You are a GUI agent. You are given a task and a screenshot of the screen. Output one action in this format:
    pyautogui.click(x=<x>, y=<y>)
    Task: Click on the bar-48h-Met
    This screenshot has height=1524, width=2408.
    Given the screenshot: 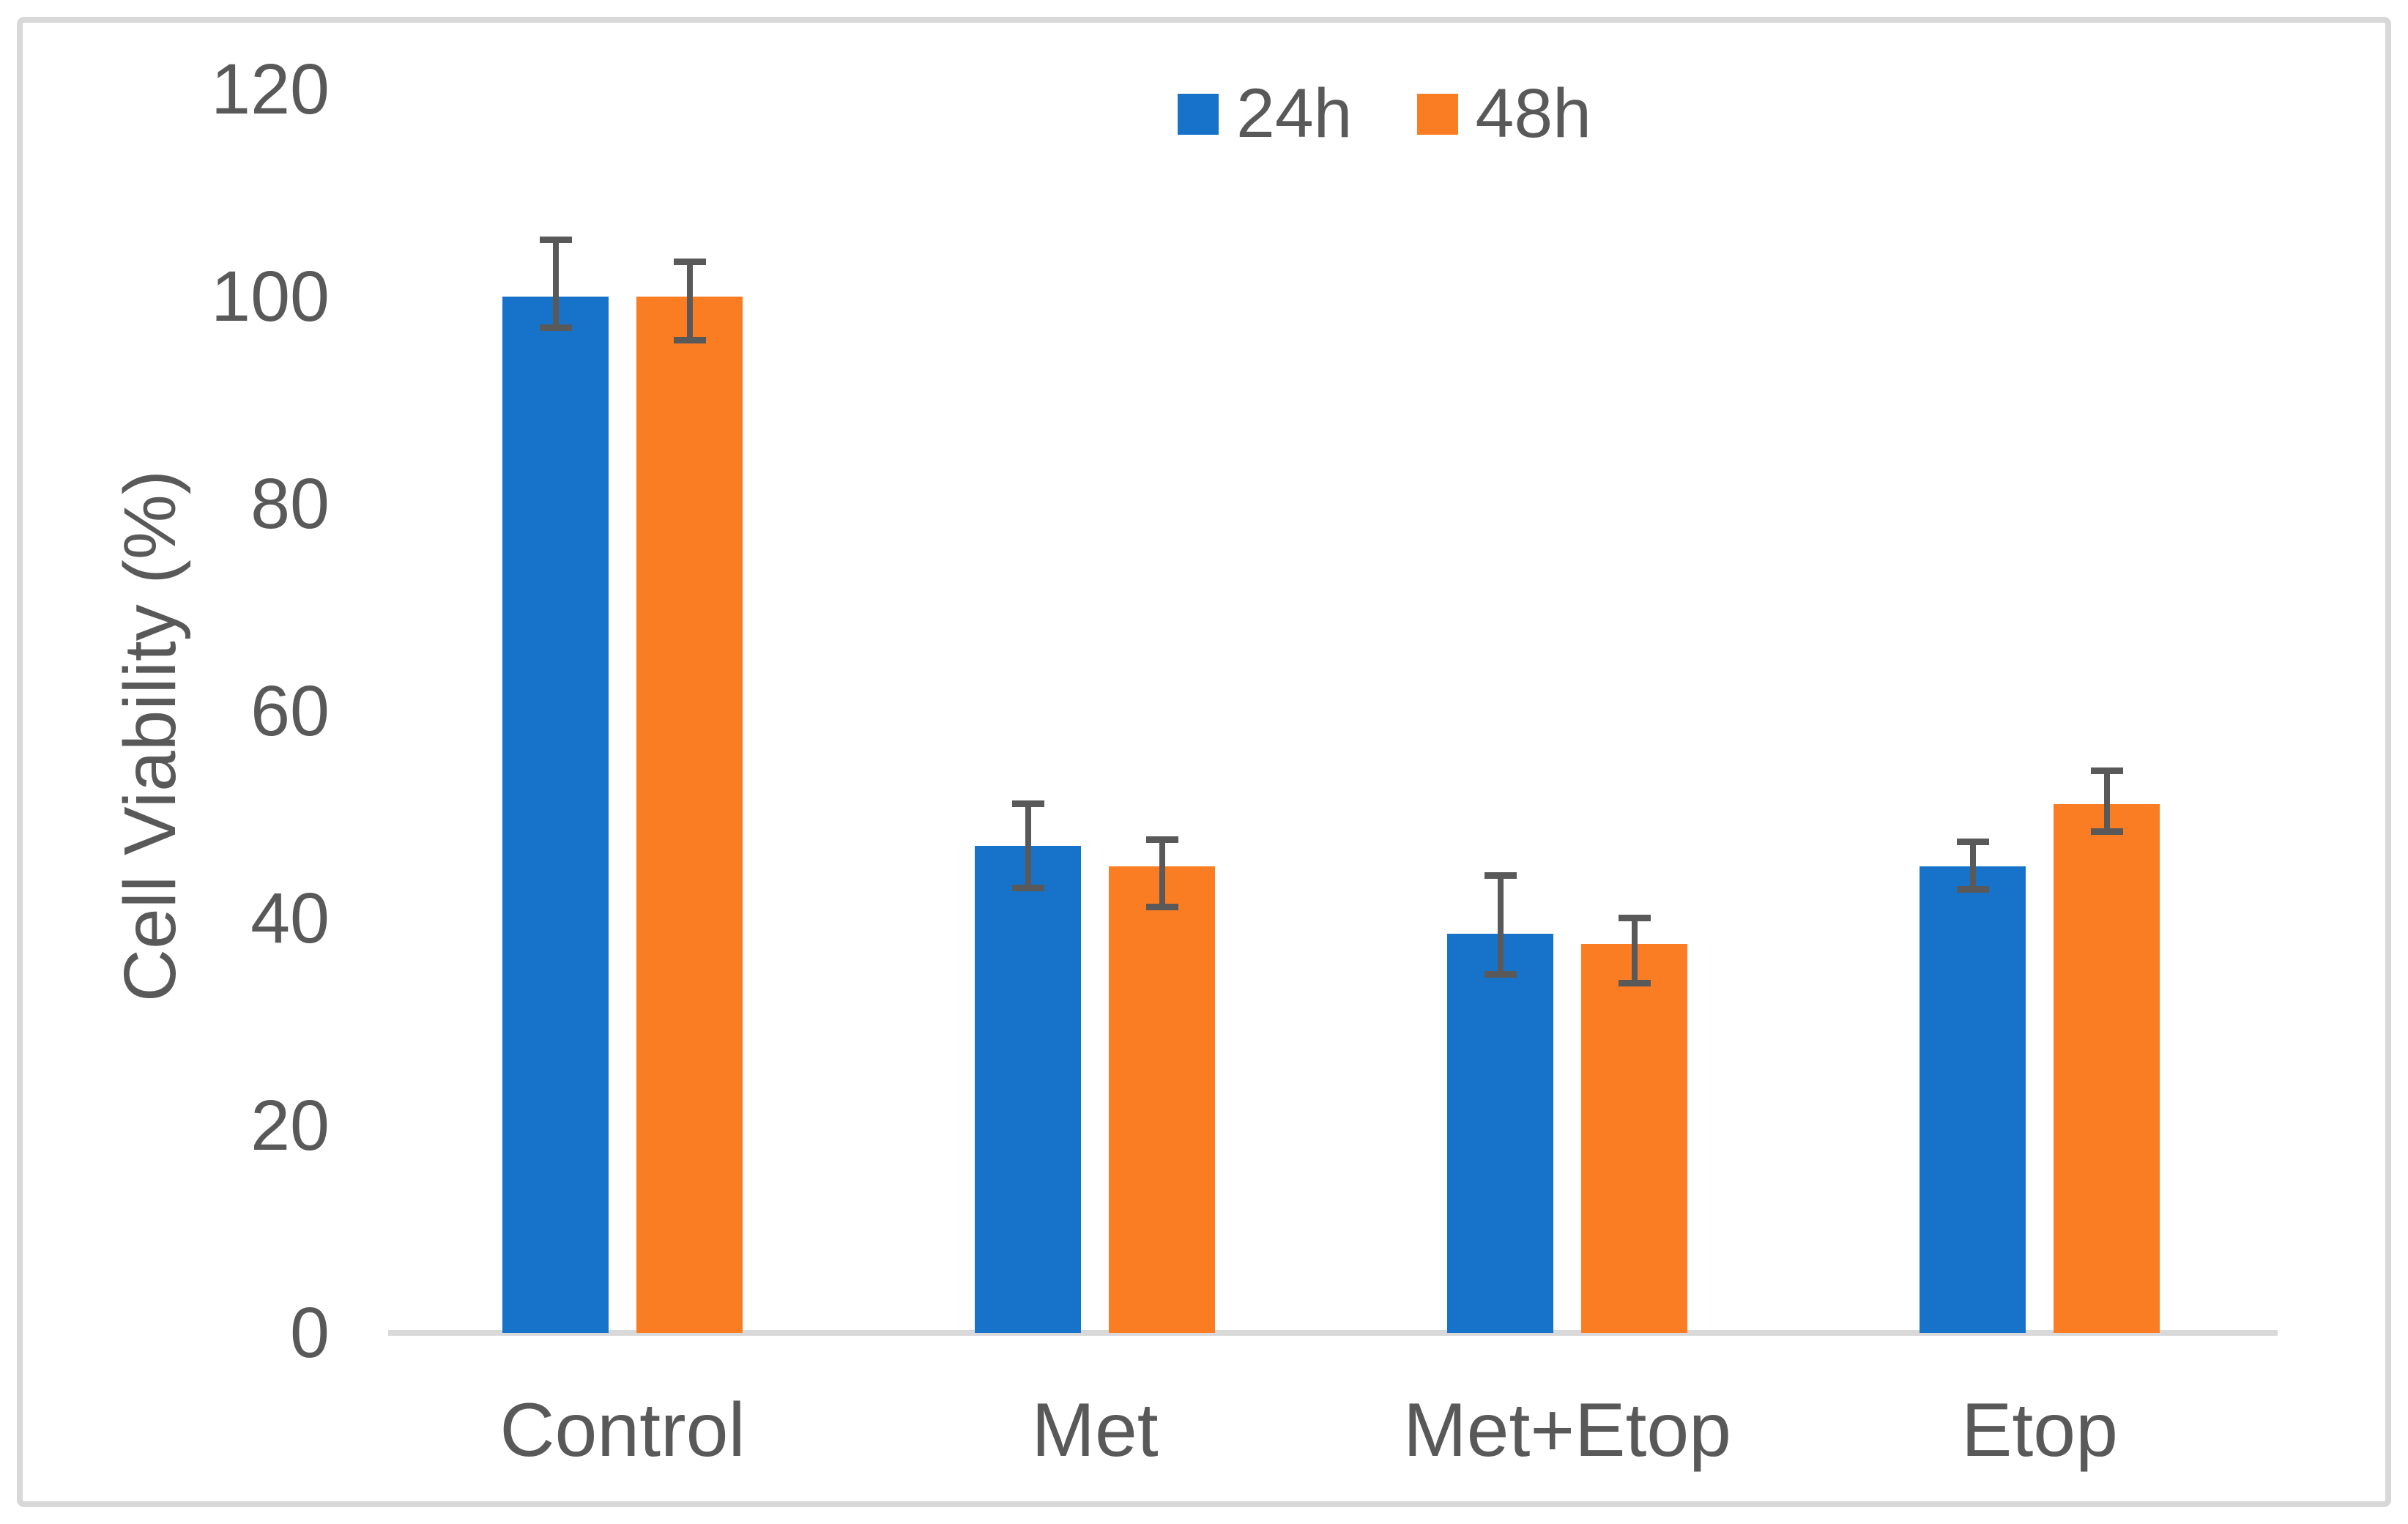 What is the action you would take?
    pyautogui.click(x=1162, y=1099)
    